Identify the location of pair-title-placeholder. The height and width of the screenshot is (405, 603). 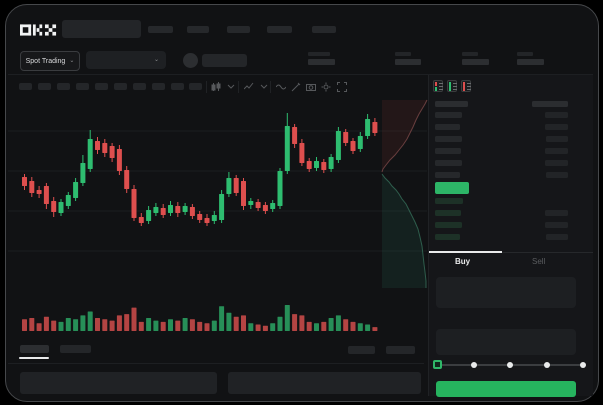
(224, 60).